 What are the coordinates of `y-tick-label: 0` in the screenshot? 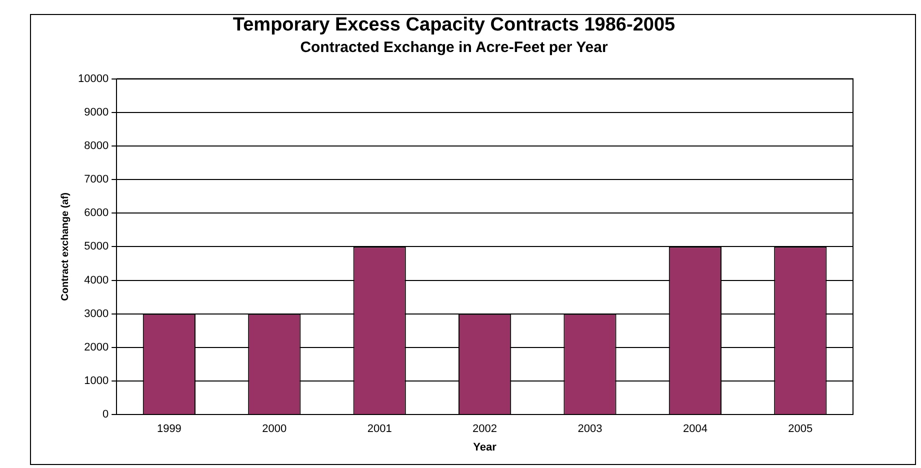 It's located at (105, 414).